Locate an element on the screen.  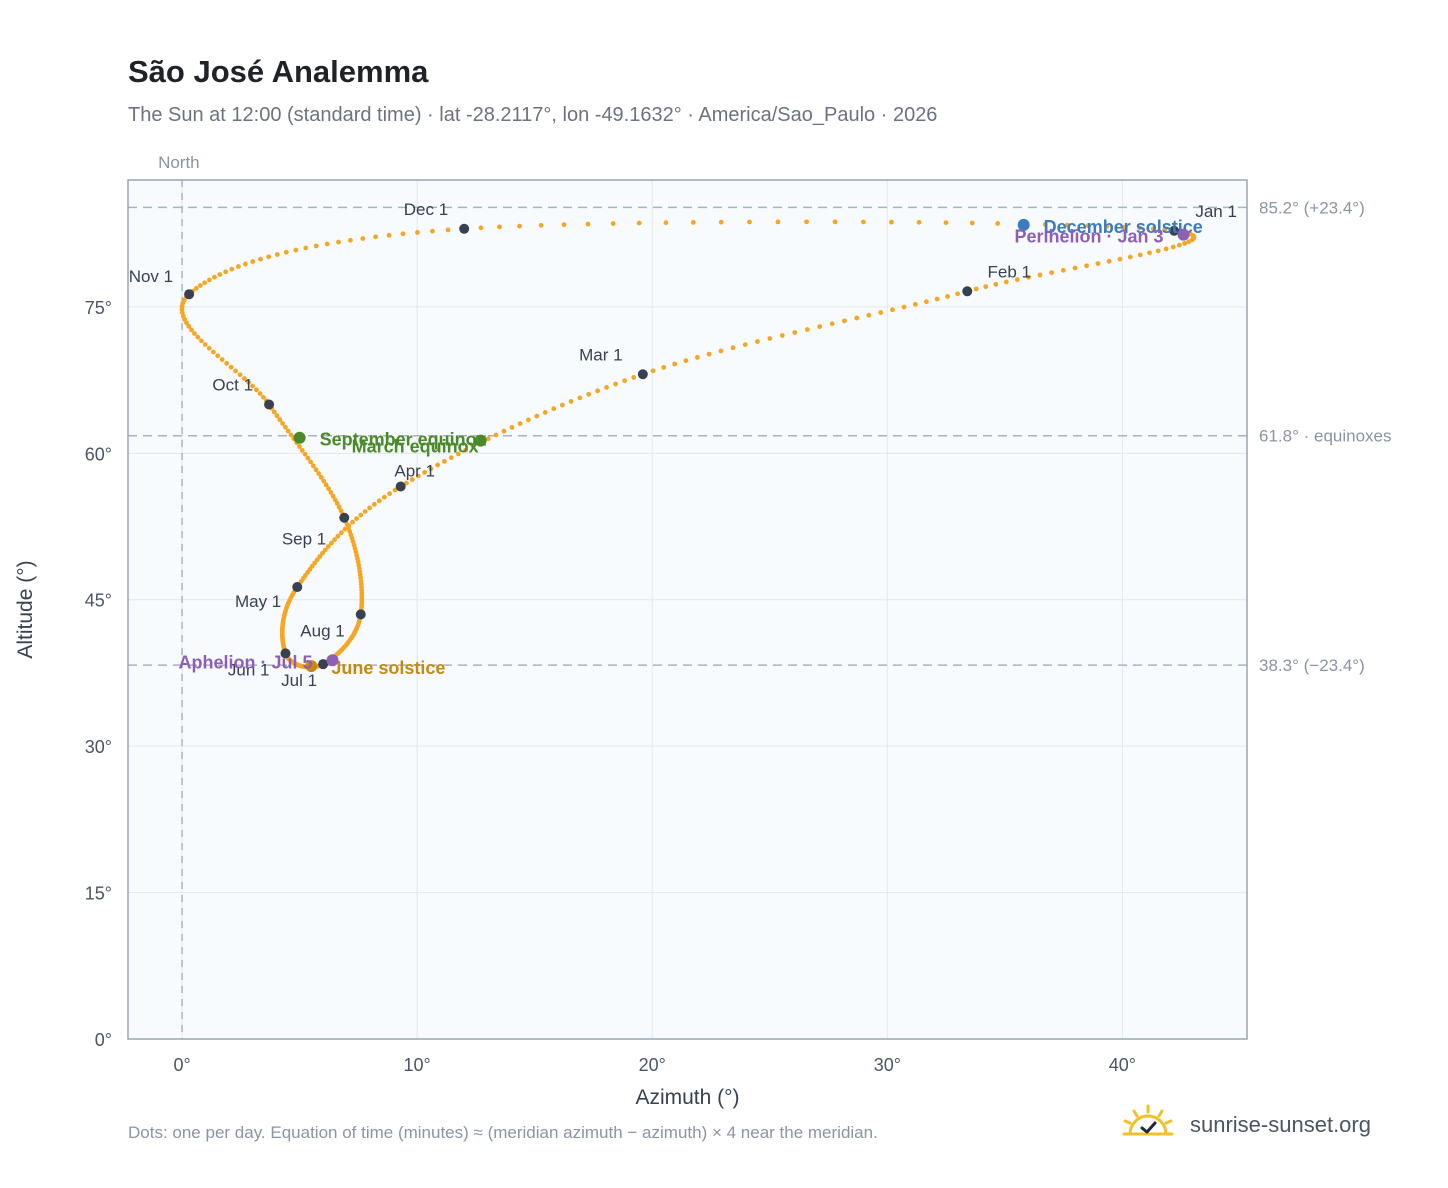
month-marker-label: Dec 1 is located at coordinates (426, 209).